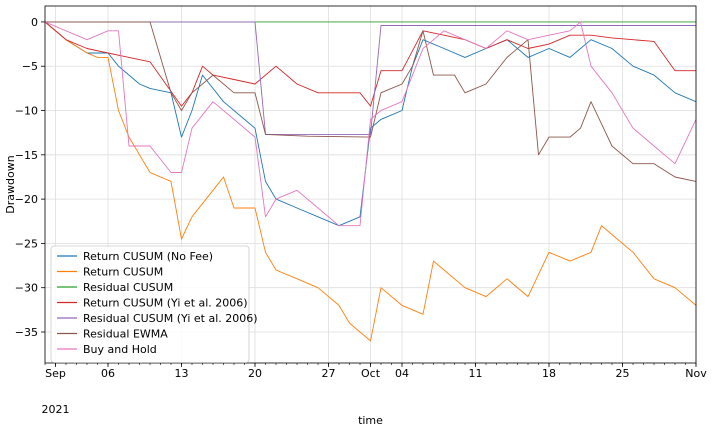  I want to click on legend-entry-label: Residual CUSUM (Yi et al. 2006), so click(170, 318).